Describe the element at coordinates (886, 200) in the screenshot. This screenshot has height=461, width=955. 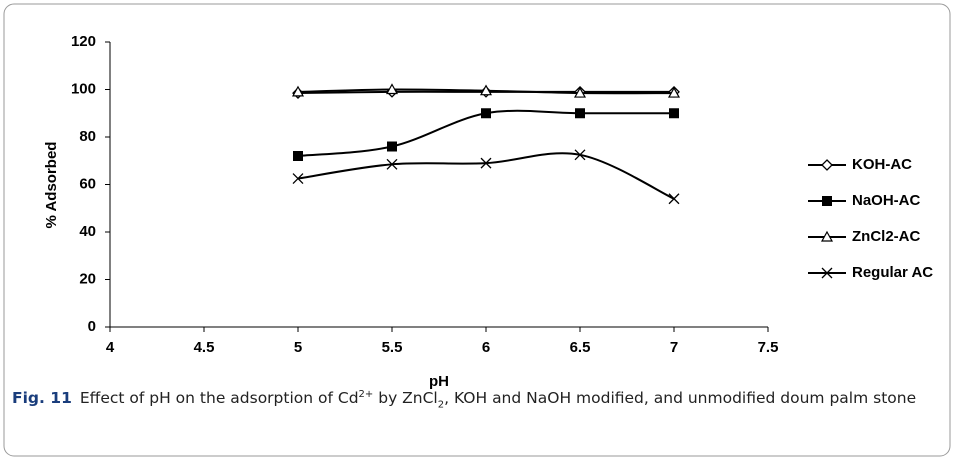
I see `legend-label: NaOH-AC` at that location.